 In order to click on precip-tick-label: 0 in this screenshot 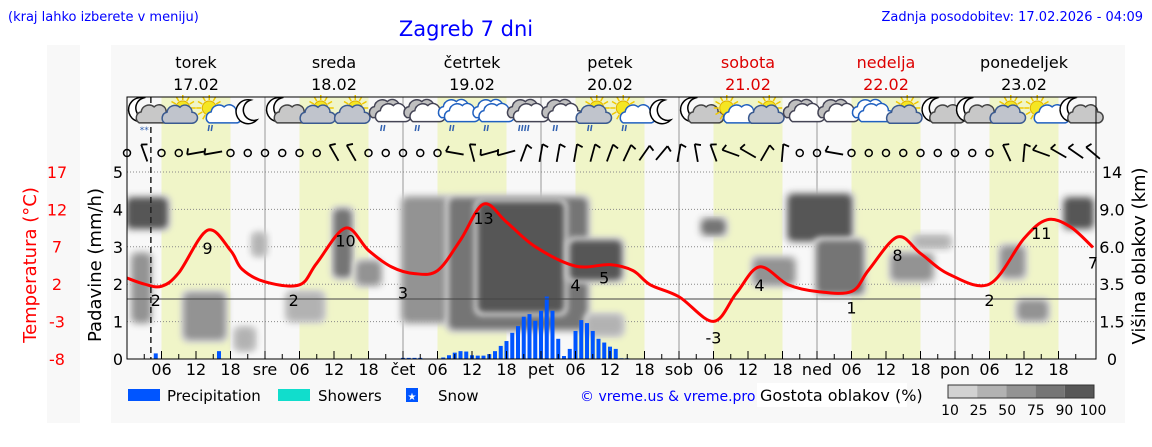, I will do `click(118, 359)`.